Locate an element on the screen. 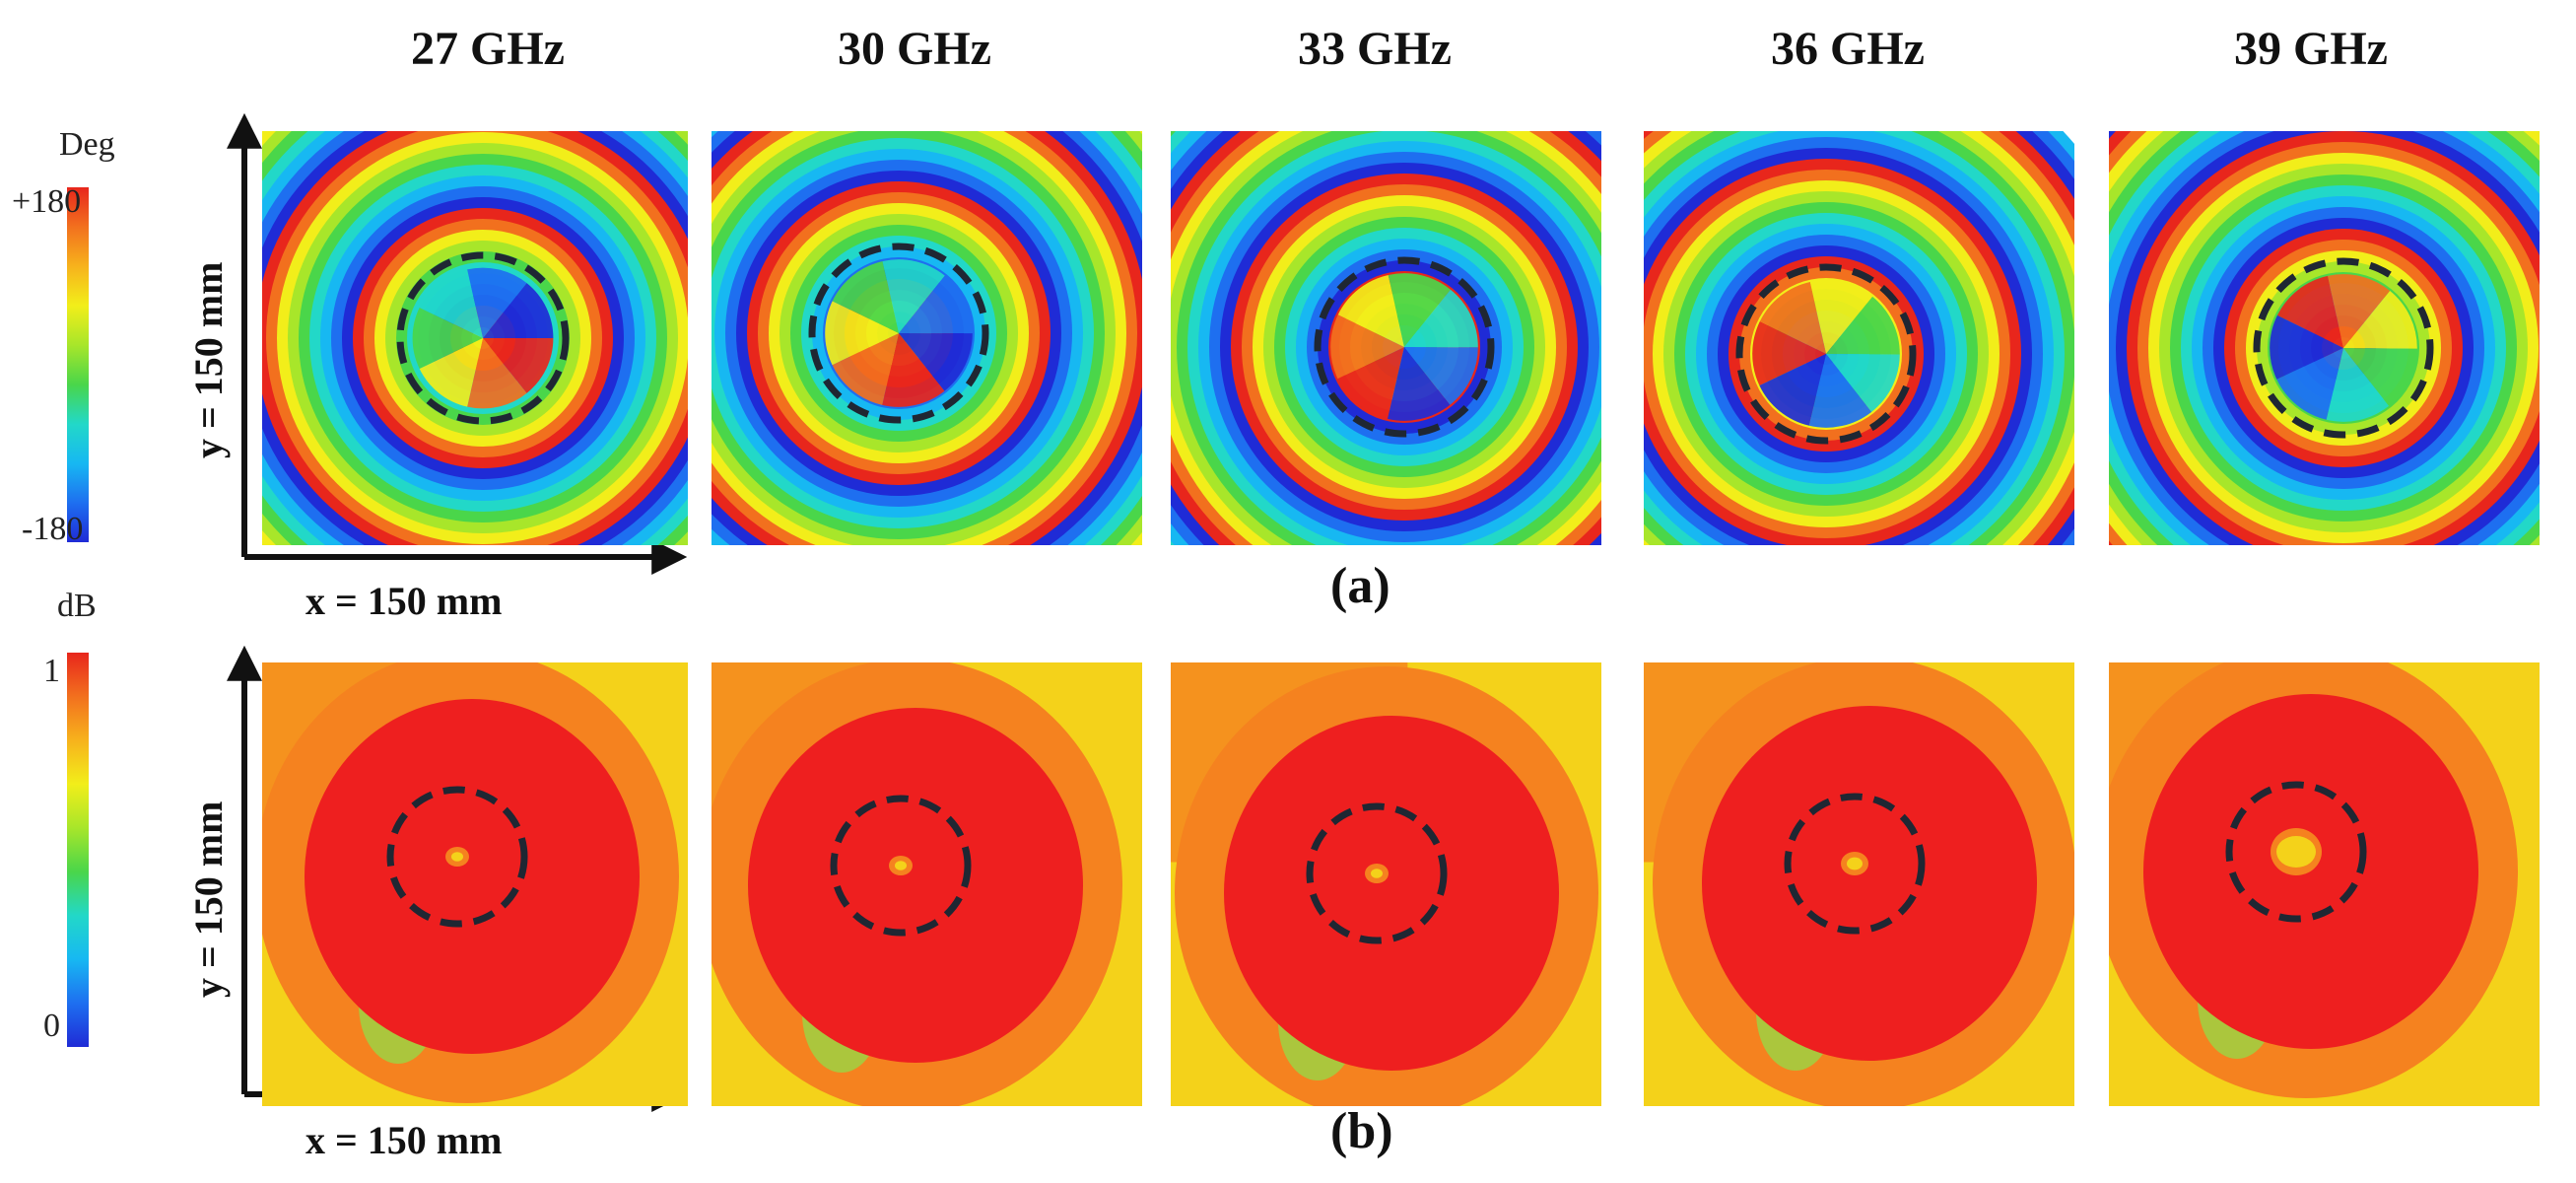 This screenshot has width=2576, height=1183. phase-map-4-dashed-circle is located at coordinates (1826, 354).